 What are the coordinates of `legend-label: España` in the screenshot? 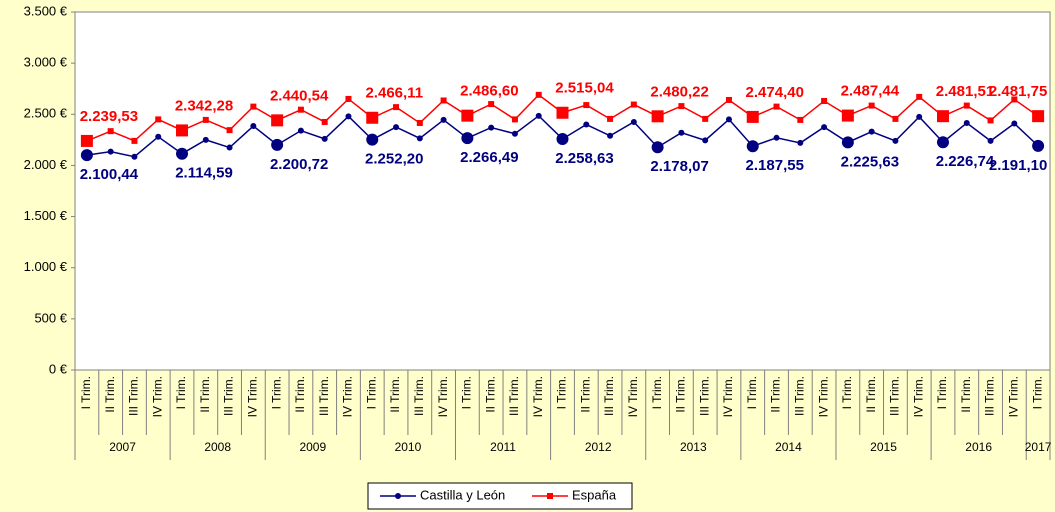 It's located at (594, 494).